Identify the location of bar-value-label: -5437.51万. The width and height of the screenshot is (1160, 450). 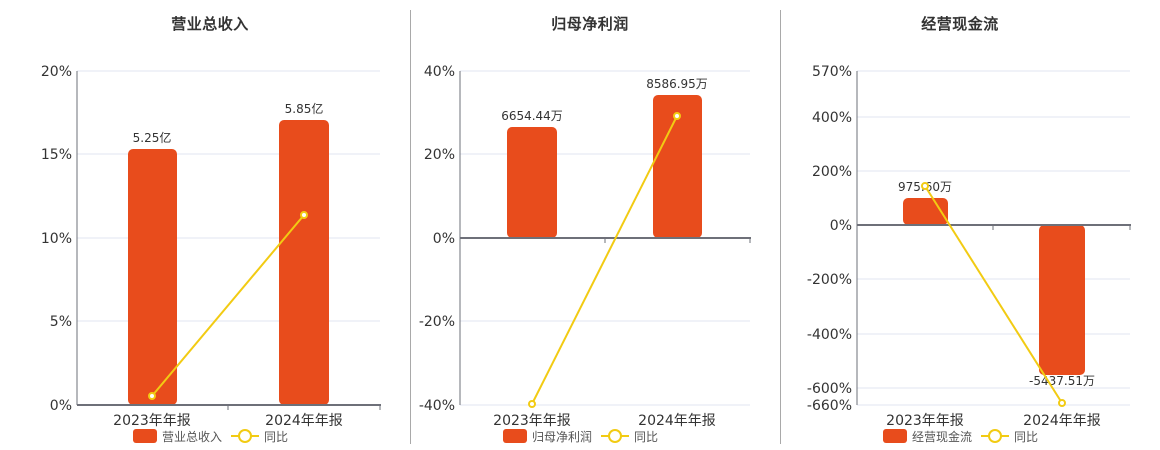
(1062, 381).